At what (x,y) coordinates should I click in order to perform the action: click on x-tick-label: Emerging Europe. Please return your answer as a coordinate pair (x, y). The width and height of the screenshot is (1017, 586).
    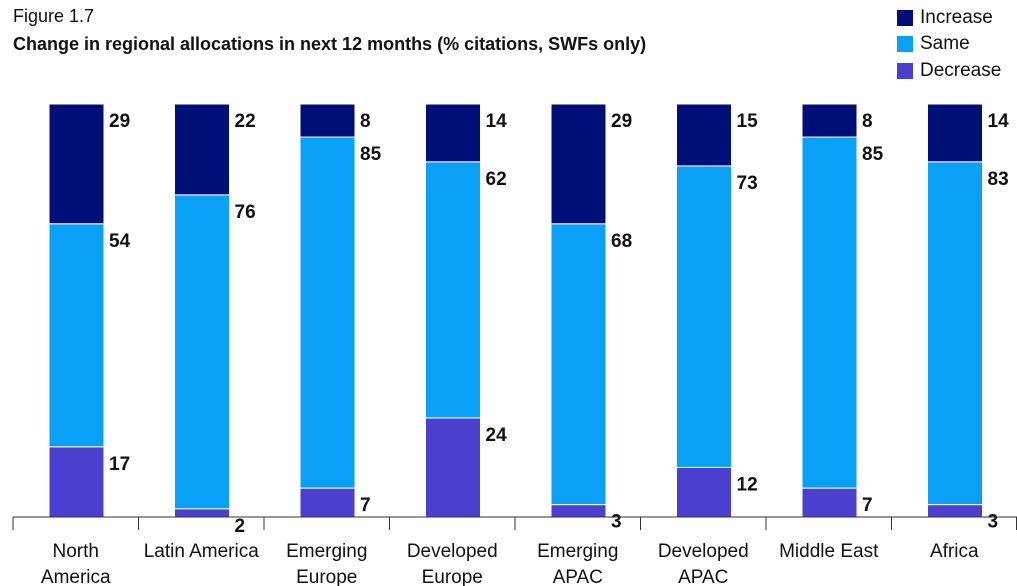
    Looking at the image, I should click on (327, 563).